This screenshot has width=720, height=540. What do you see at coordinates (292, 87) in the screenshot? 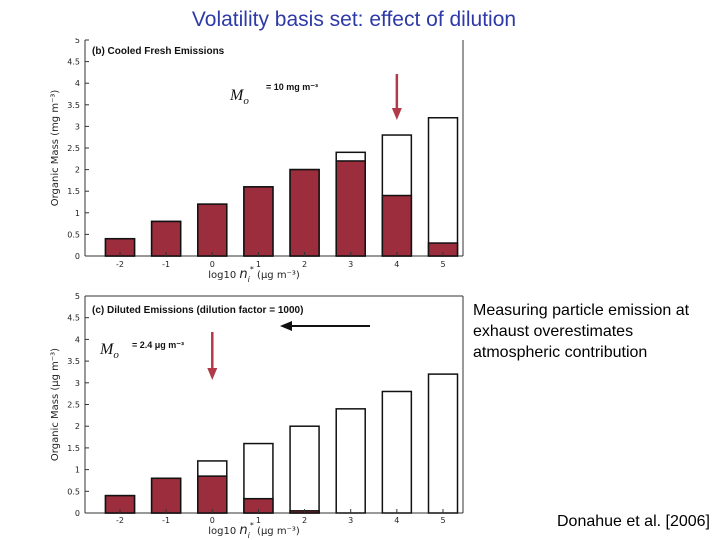
I see `mo-value: = 10 mg m⁻³` at bounding box center [292, 87].